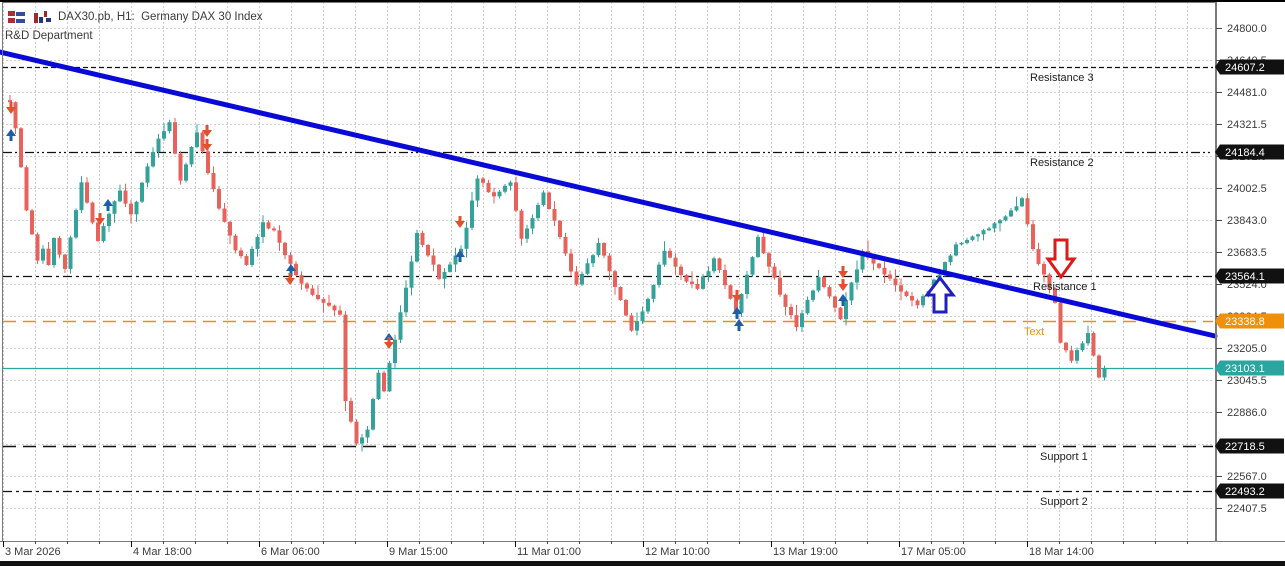 This screenshot has height=566, width=1285. Describe the element at coordinates (1249, 276) in the screenshot. I see `resistance-1-price-tag: 23564.1` at that location.